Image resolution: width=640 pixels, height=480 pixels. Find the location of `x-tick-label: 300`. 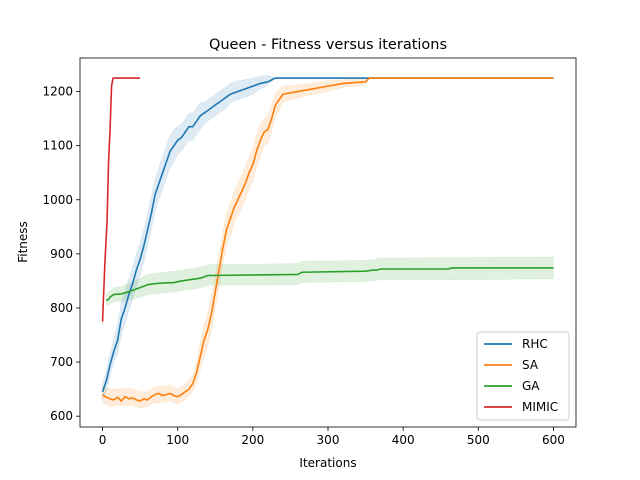

x-tick-label: 300 is located at coordinates (328, 440).